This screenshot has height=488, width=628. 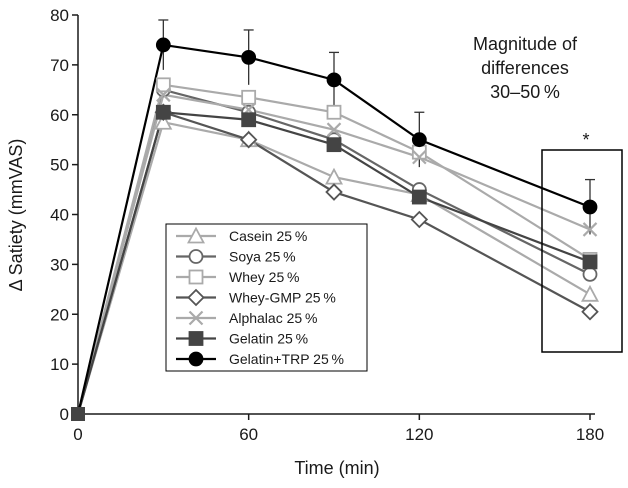 What do you see at coordinates (525, 44) in the screenshot?
I see `annotation-line-1: Magnitude of` at bounding box center [525, 44].